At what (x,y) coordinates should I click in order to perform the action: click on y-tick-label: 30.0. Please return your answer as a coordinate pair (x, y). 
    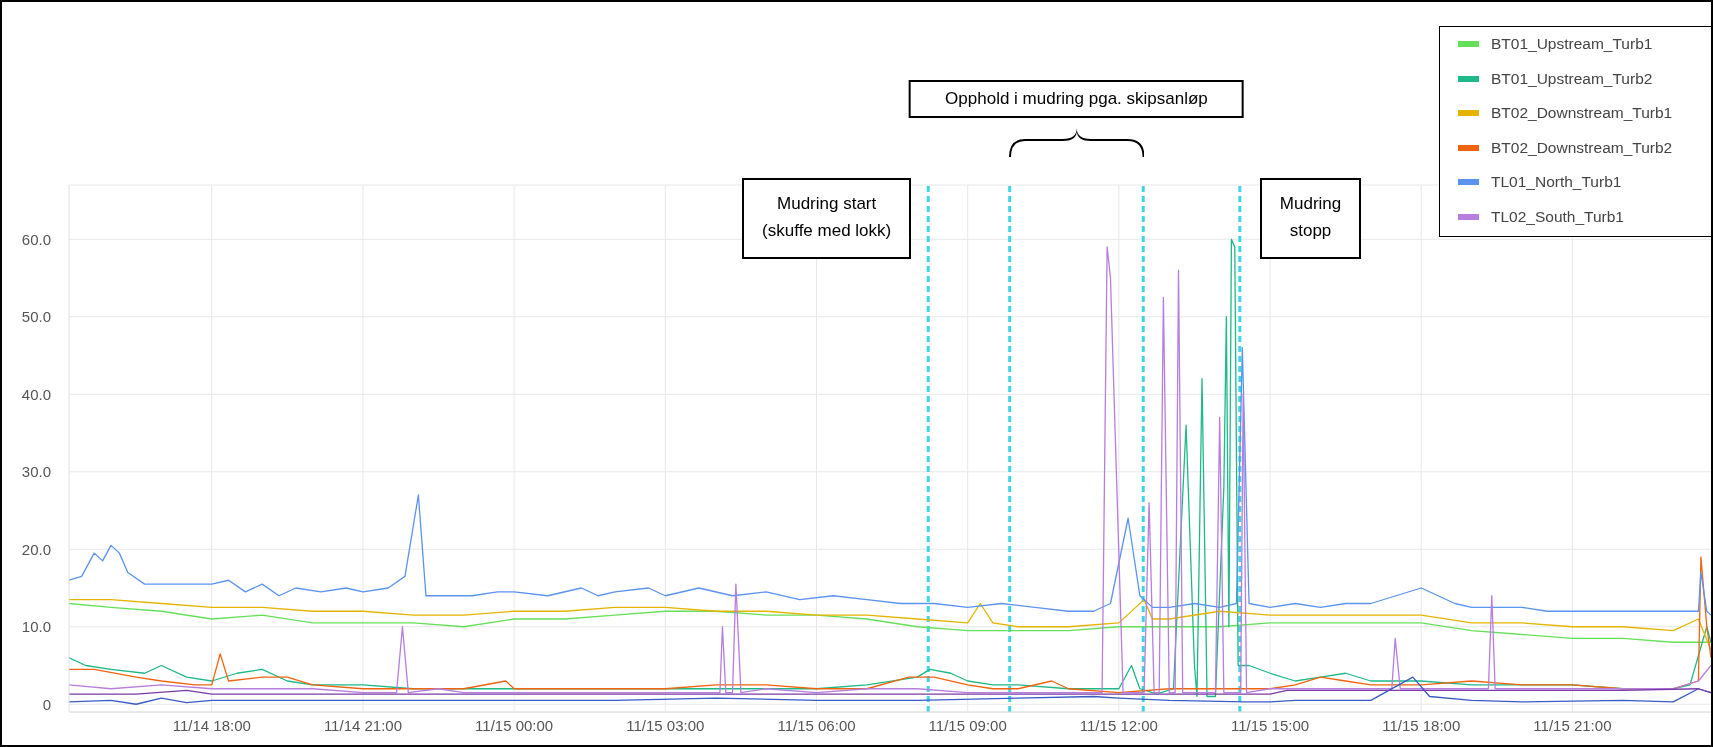
    Looking at the image, I should click on (36, 472).